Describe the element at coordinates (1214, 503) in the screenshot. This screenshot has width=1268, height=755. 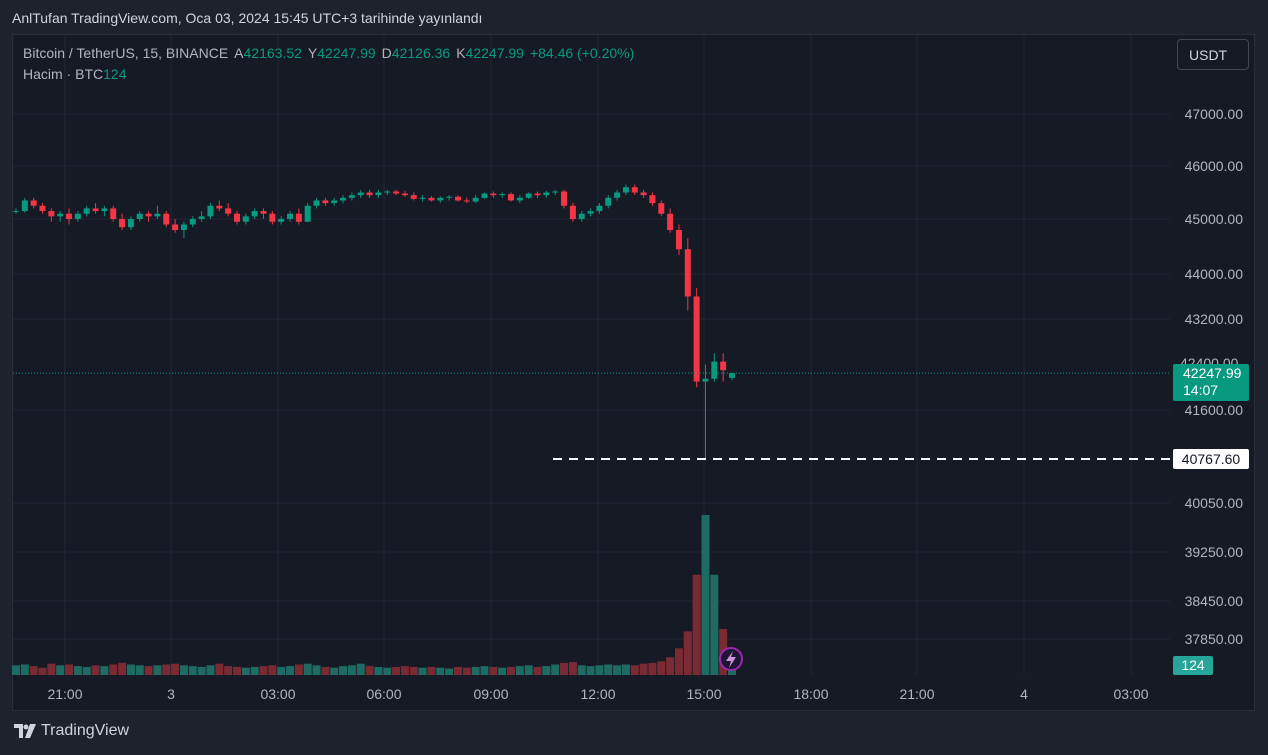
I see `y-tick-label: 40050.00` at that location.